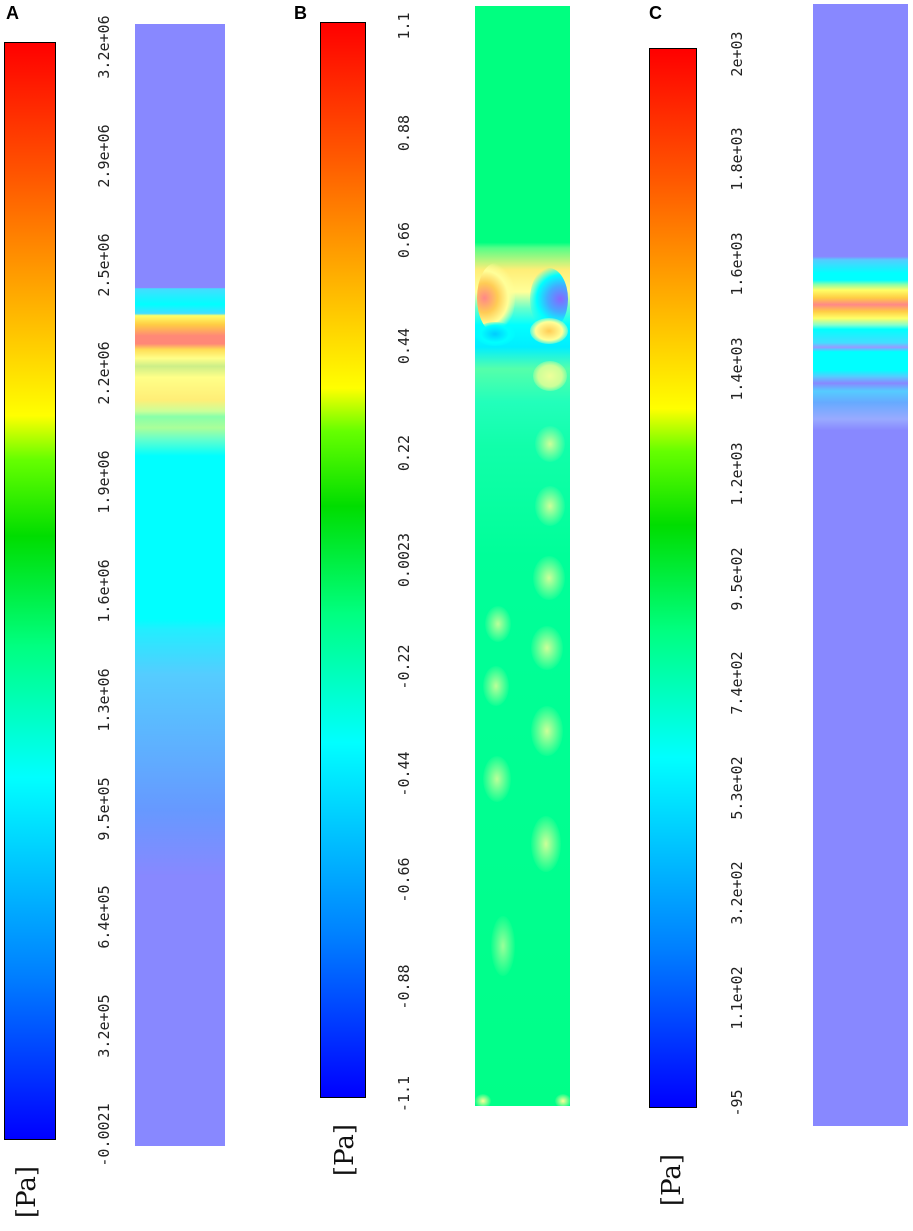 The height and width of the screenshot is (1231, 913). Describe the element at coordinates (12, 13) in the screenshot. I see `panel-a-letter: A` at that location.